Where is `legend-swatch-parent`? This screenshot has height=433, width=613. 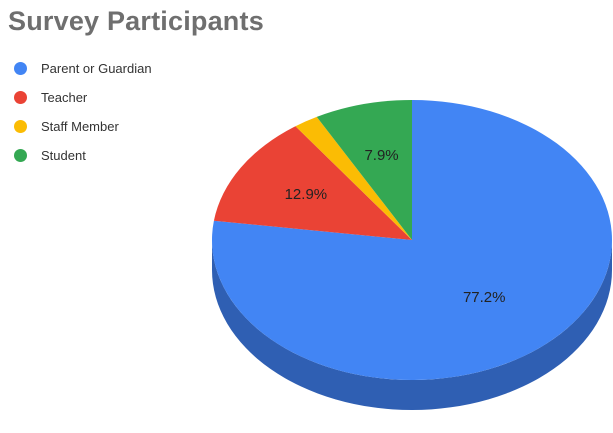
legend-swatch-parent is located at coordinates (20, 68).